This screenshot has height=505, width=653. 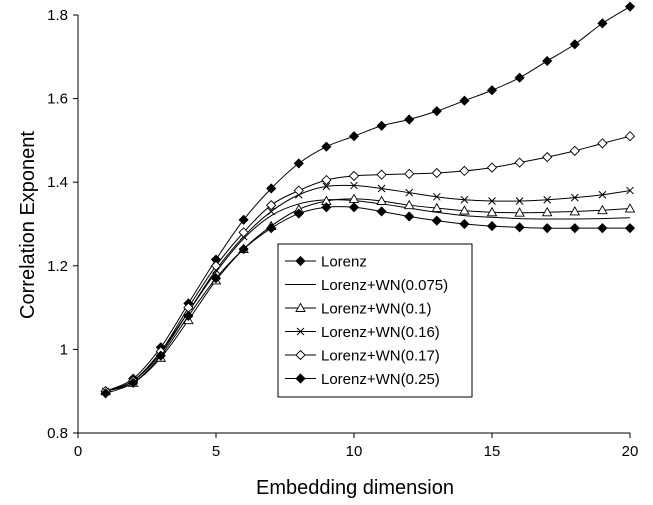 What do you see at coordinates (355, 488) in the screenshot?
I see `x-axis-title: Embedding dimension` at bounding box center [355, 488].